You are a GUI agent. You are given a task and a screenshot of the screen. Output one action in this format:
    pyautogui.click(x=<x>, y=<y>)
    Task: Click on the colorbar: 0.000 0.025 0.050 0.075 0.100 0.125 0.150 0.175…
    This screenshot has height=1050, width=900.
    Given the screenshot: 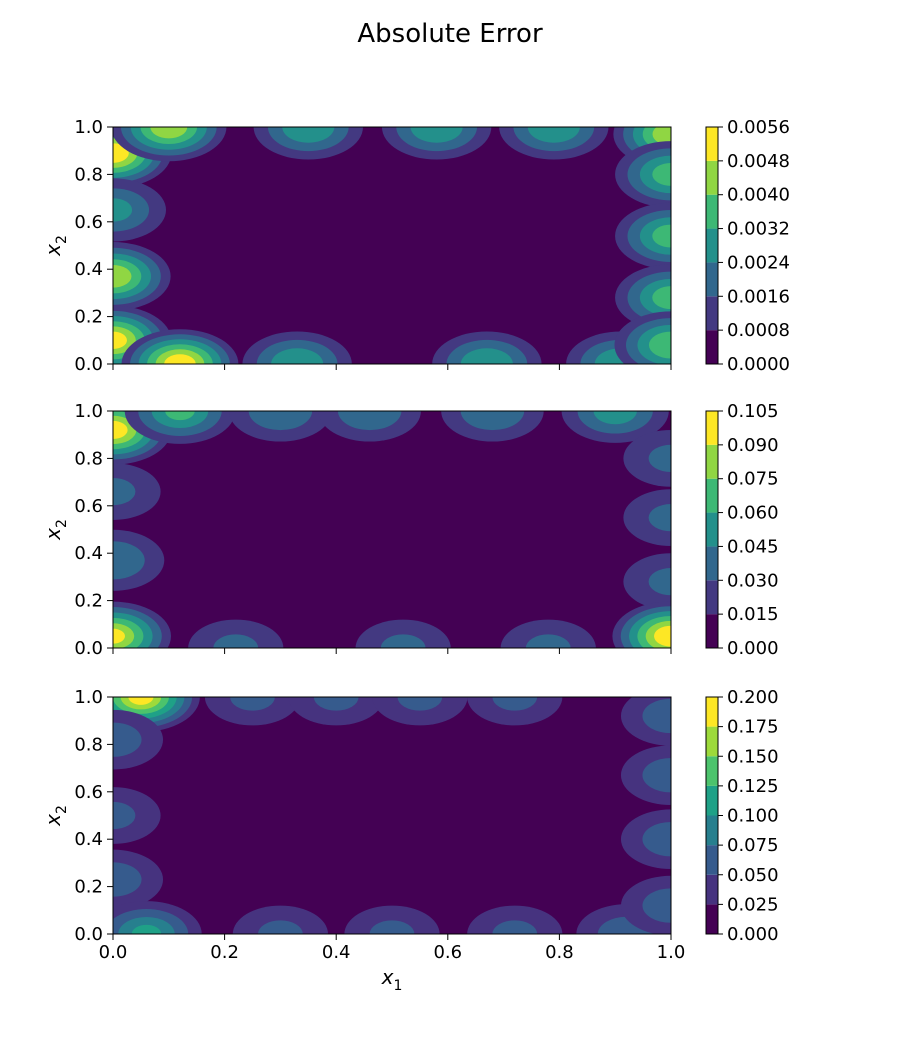 What is the action you would take?
    pyautogui.click(x=742, y=816)
    